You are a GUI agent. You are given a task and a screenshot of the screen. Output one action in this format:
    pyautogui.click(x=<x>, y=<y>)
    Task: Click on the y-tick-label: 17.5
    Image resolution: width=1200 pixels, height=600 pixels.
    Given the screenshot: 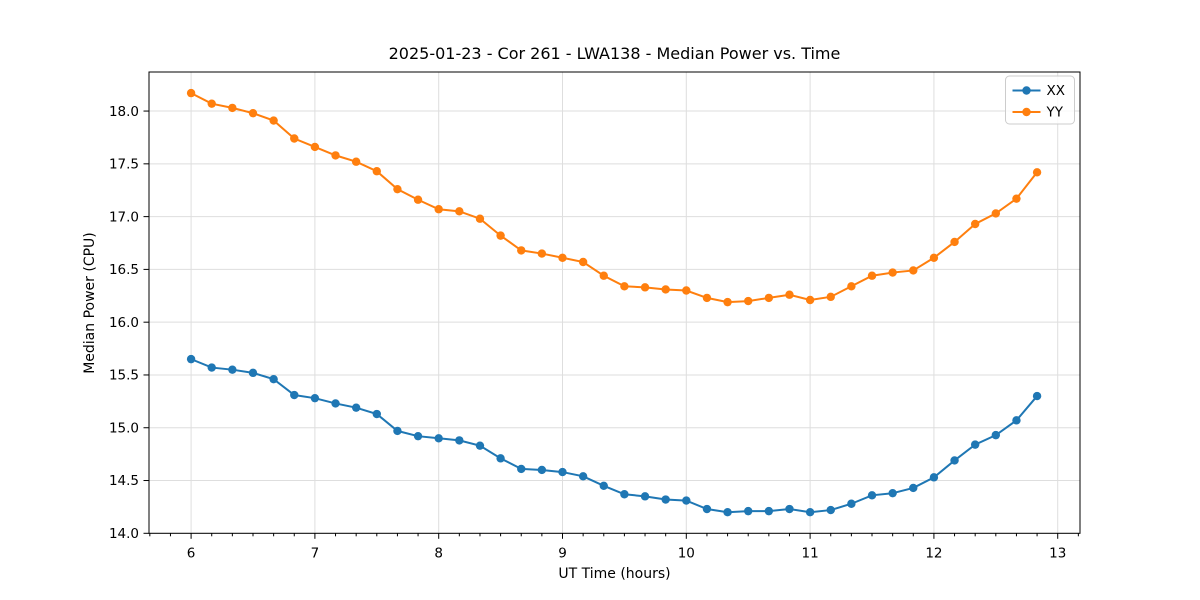 What is the action you would take?
    pyautogui.click(x=124, y=165)
    